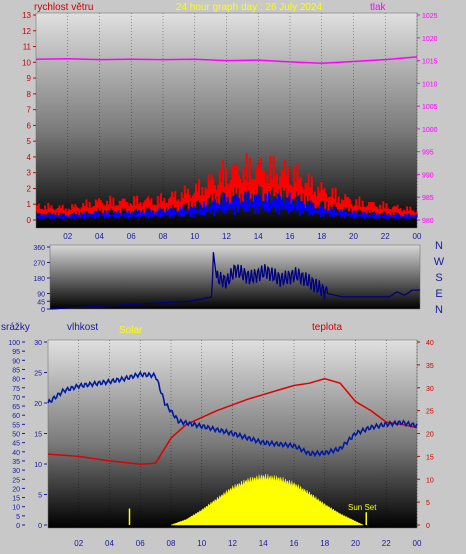 This screenshot has width=466, height=554. What do you see at coordinates (430, 480) in the screenshot?
I see `temperature-tick-label: 10` at bounding box center [430, 480].